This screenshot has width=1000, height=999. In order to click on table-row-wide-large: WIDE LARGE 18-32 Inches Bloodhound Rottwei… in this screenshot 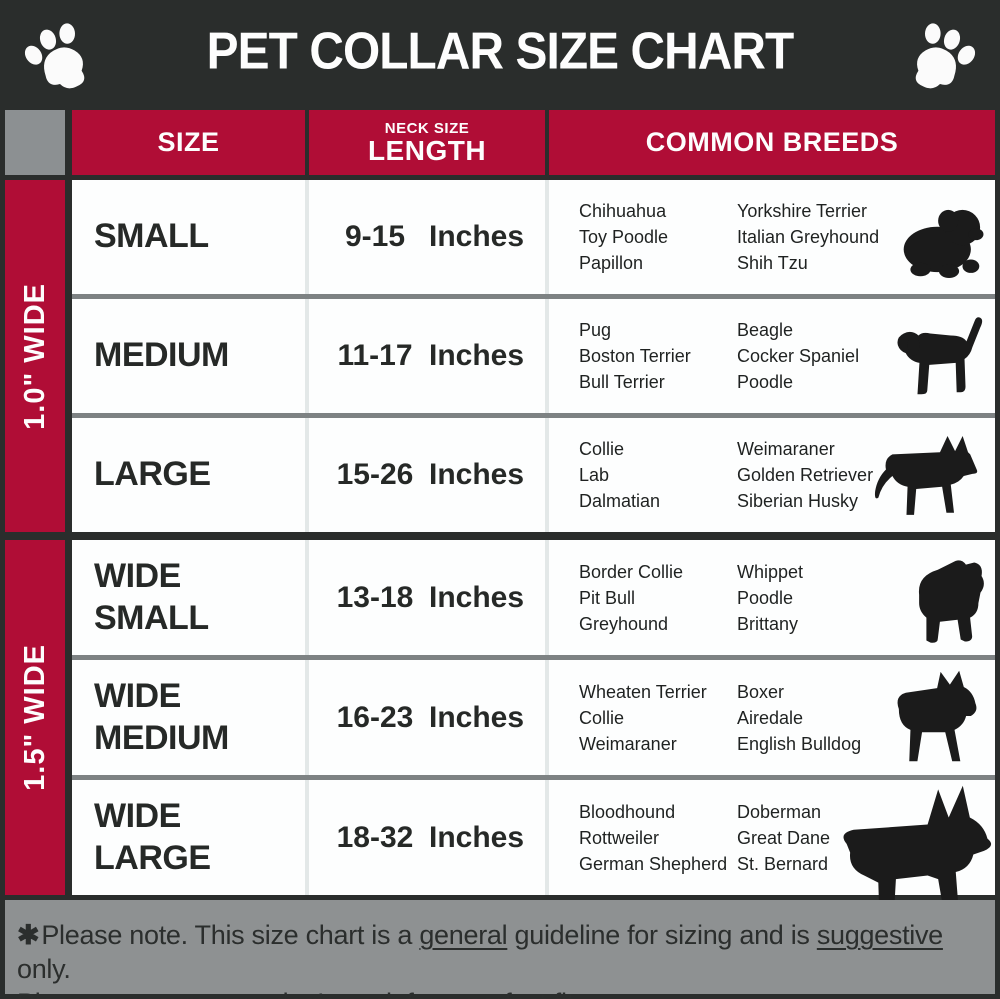, I will do `click(533, 837)`.